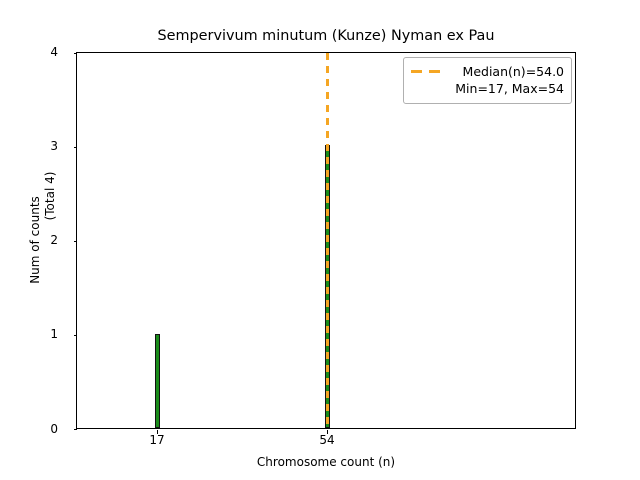 The width and height of the screenshot is (640, 480). Describe the element at coordinates (50, 196) in the screenshot. I see `y-axis-label-total: (Total 4)` at that location.